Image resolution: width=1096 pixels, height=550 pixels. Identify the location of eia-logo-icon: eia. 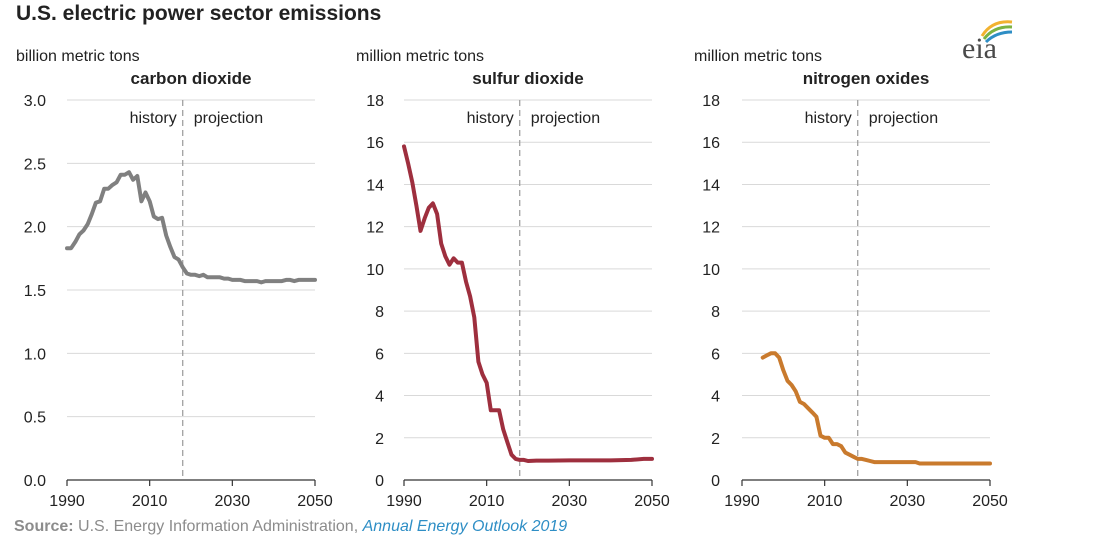
(987, 42).